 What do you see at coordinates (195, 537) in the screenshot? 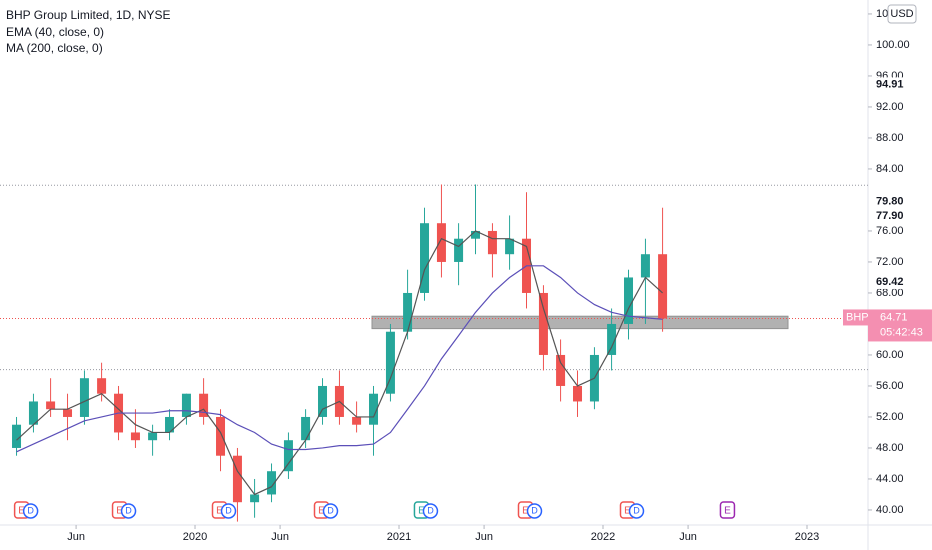
I see `x-tick-label: 2020` at bounding box center [195, 537].